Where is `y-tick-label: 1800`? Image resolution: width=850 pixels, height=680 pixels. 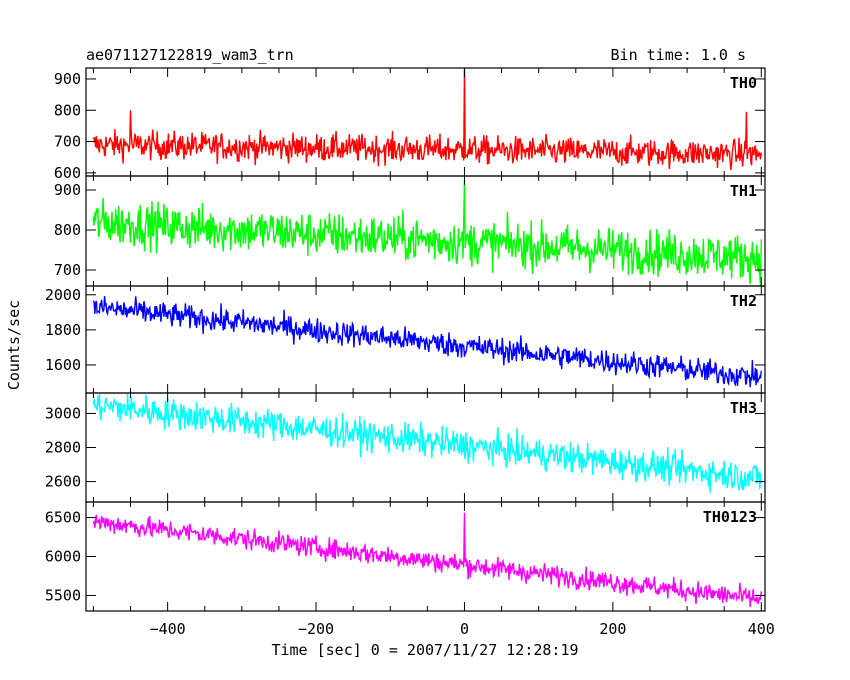 y-tick-label: 1800 is located at coordinates (63, 330).